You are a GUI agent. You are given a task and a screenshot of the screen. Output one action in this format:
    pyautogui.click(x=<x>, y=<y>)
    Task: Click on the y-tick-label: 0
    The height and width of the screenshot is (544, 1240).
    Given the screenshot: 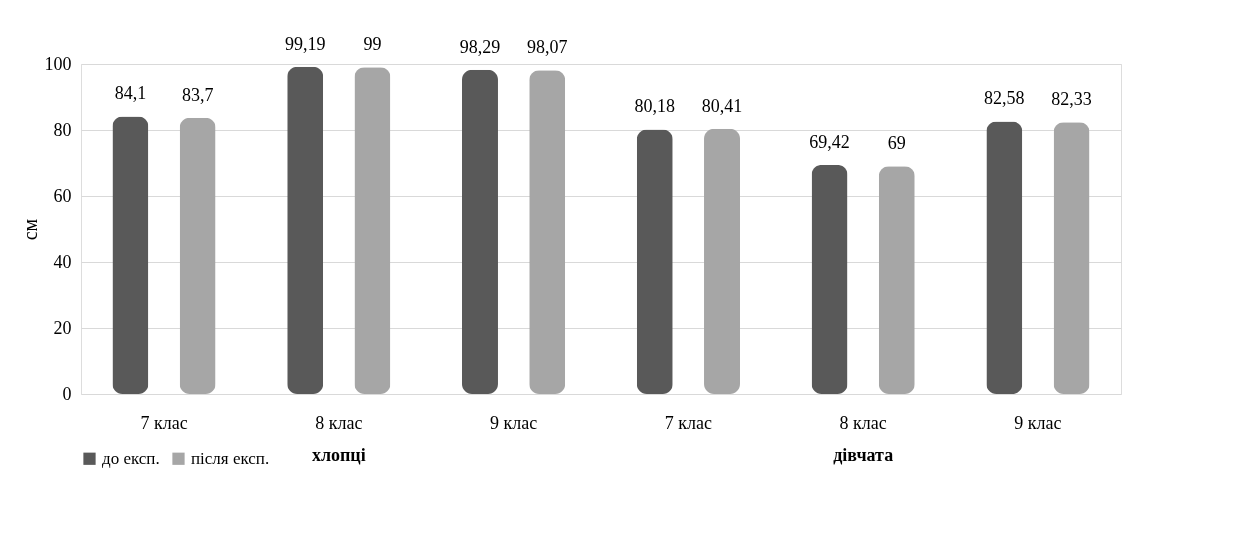 What is the action you would take?
    pyautogui.click(x=67, y=393)
    